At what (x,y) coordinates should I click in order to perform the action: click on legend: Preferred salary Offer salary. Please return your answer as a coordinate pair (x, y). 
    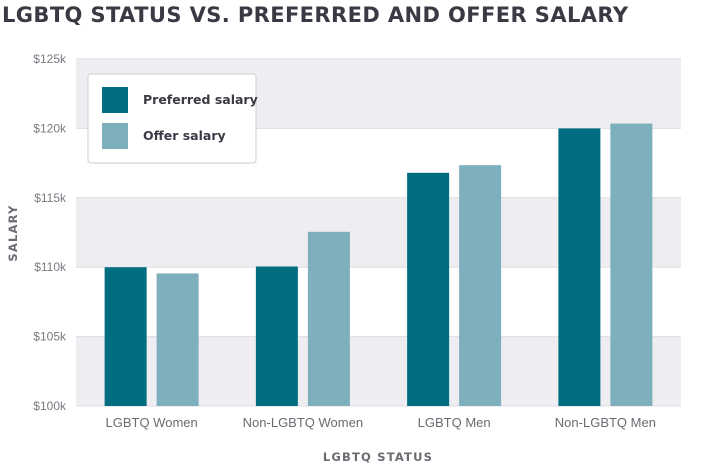
    Looking at the image, I should click on (172, 118).